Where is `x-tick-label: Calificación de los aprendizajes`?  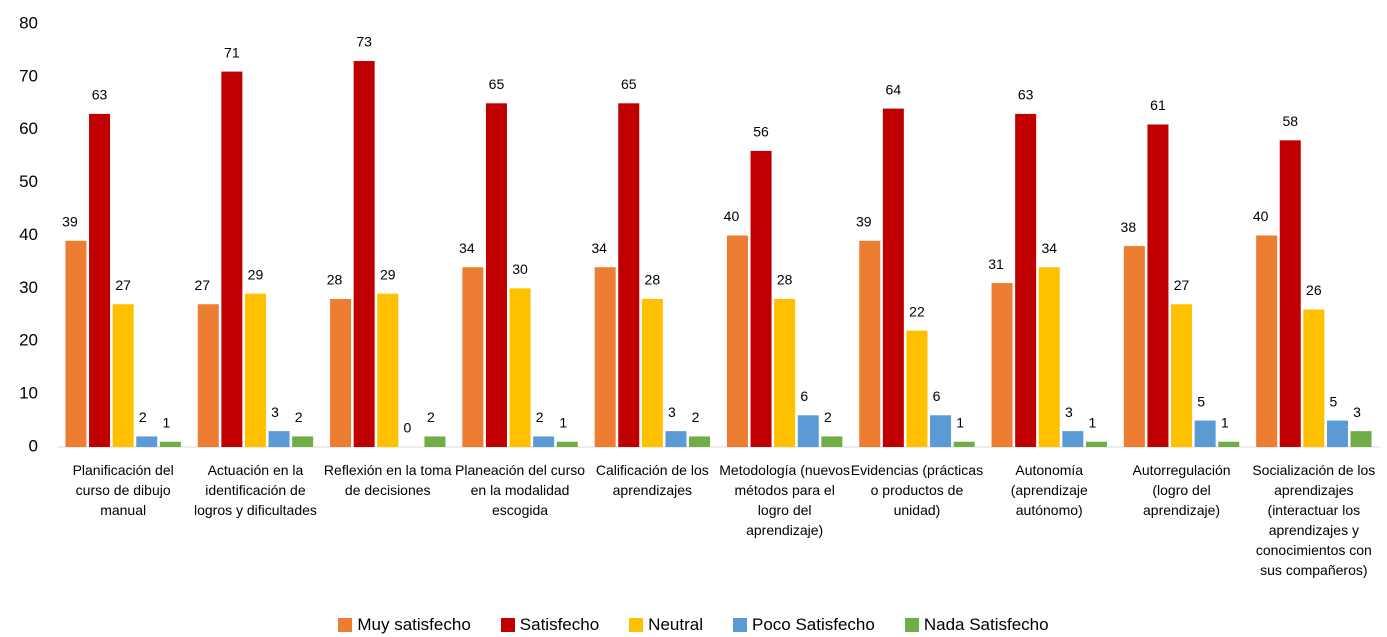 x-tick-label: Calificación de los aprendizajes is located at coordinates (652, 480).